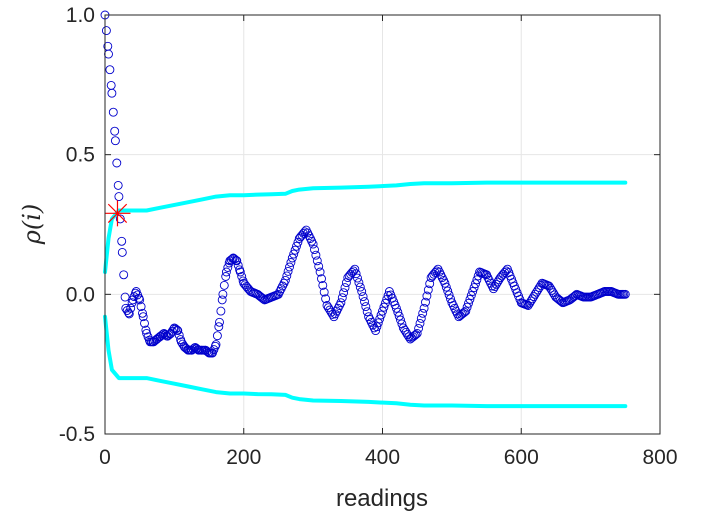 This screenshot has width=709, height=521. I want to click on y-tick-label: 0.5, so click(80, 155).